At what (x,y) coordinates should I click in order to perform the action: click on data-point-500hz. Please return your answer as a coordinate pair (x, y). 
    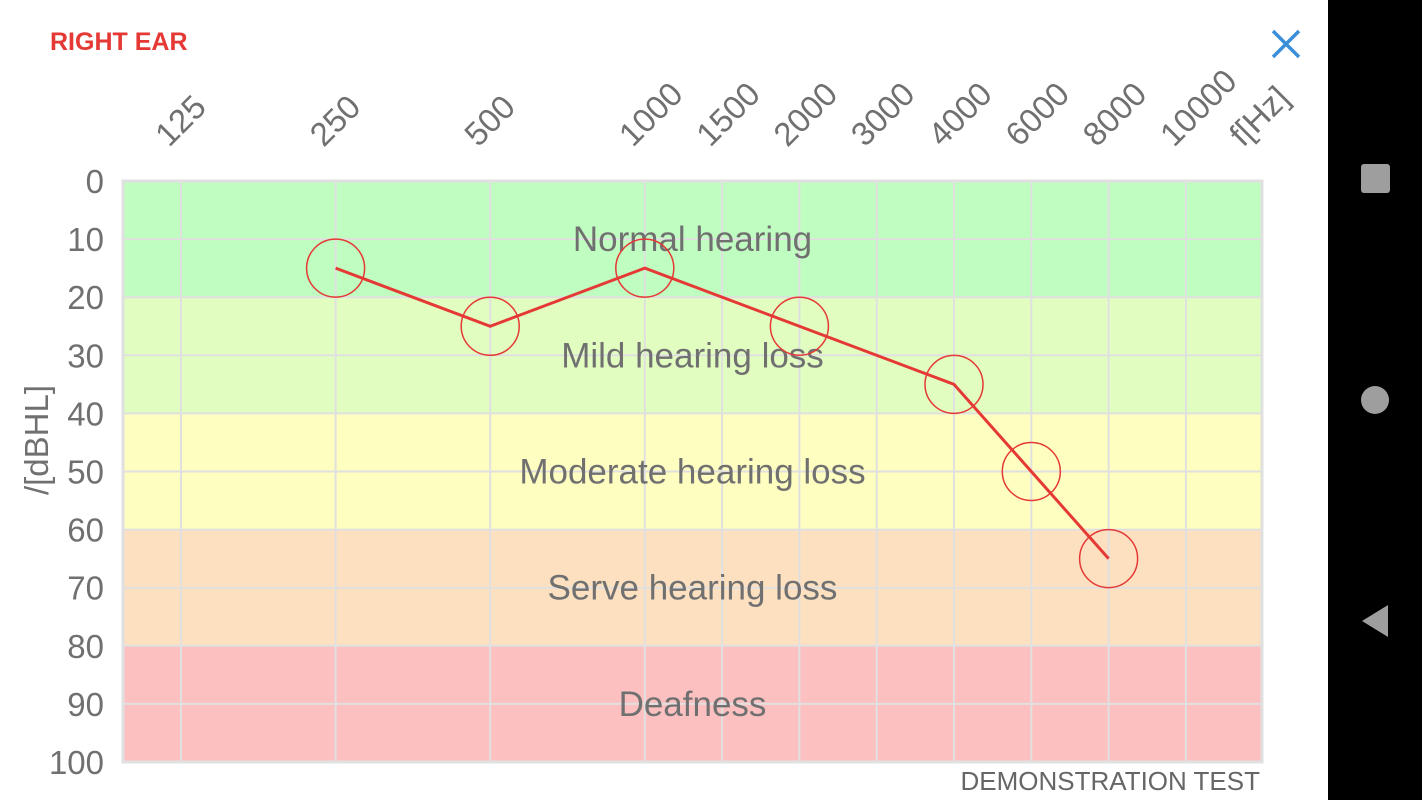
    Looking at the image, I should click on (490, 326).